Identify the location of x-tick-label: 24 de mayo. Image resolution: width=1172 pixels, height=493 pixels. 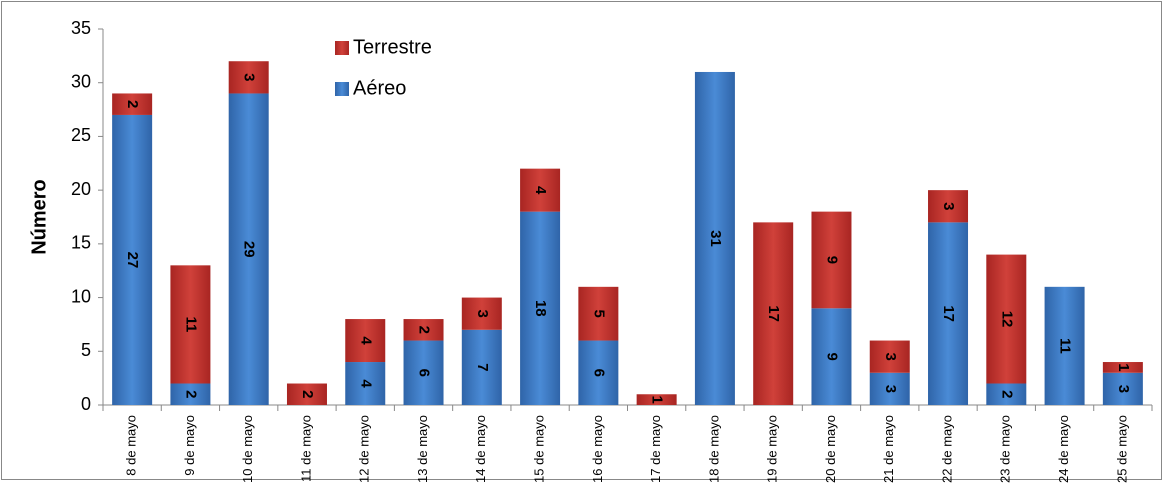
(1063, 449).